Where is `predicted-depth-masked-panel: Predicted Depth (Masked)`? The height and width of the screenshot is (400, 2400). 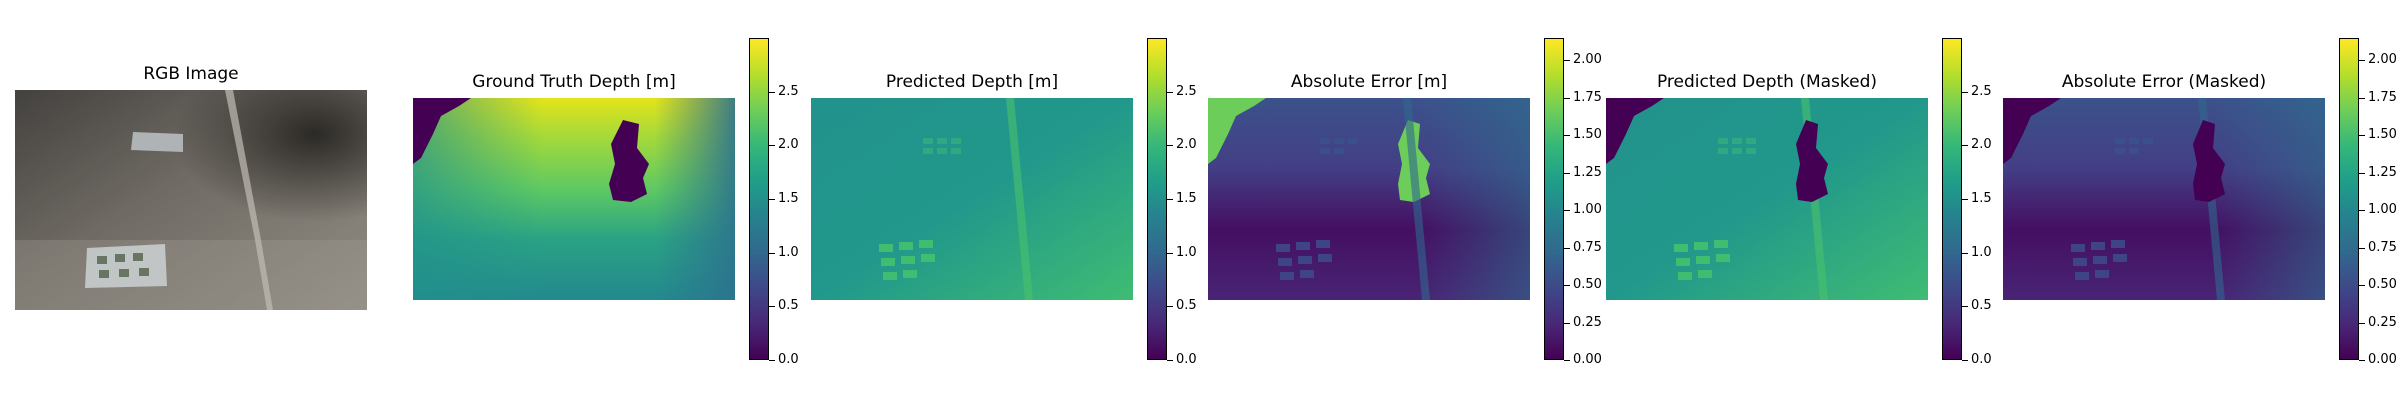 predicted-depth-masked-panel: Predicted Depth (Masked) is located at coordinates (1799, 202).